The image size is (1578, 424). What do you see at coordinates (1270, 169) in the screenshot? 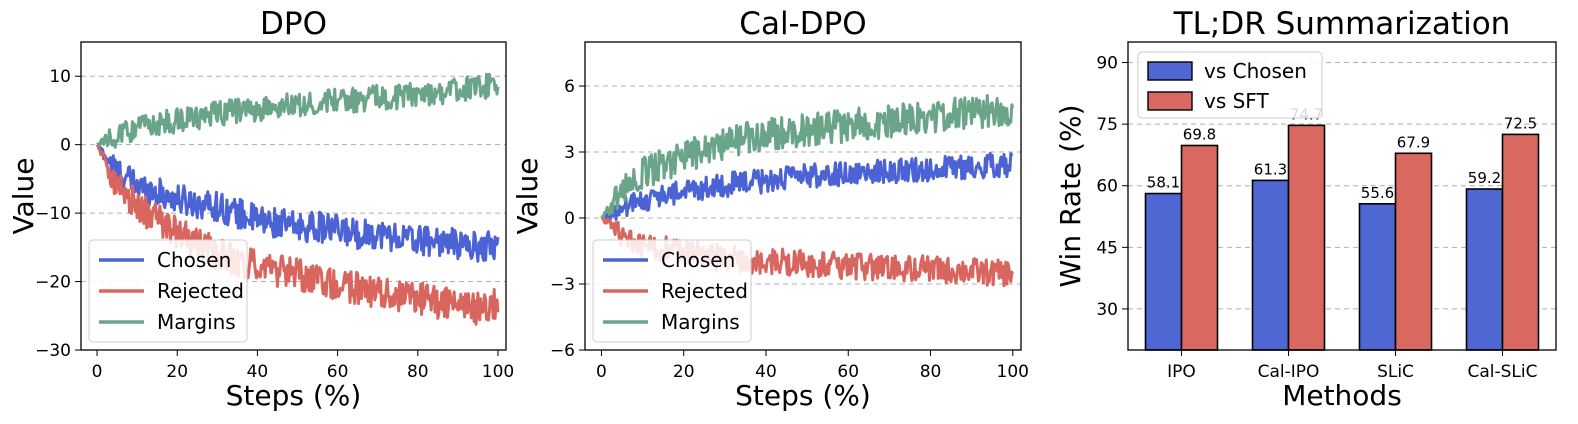
I see `bar-value-label: 61.3` at bounding box center [1270, 169].